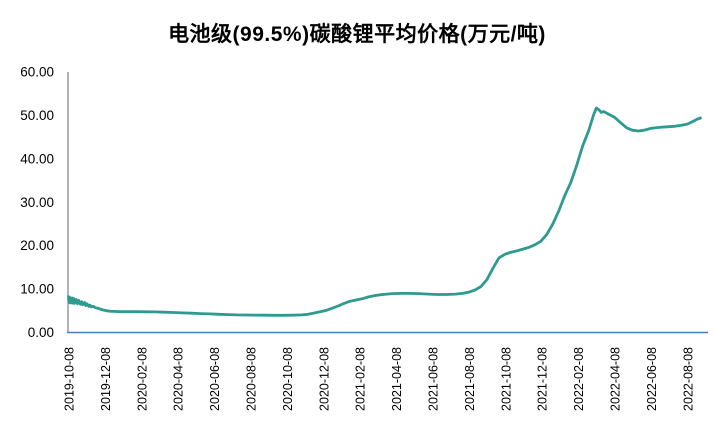 The height and width of the screenshot is (439, 714). What do you see at coordinates (179, 379) in the screenshot?
I see `x-axis-tick-label: 2020-04-08` at bounding box center [179, 379].